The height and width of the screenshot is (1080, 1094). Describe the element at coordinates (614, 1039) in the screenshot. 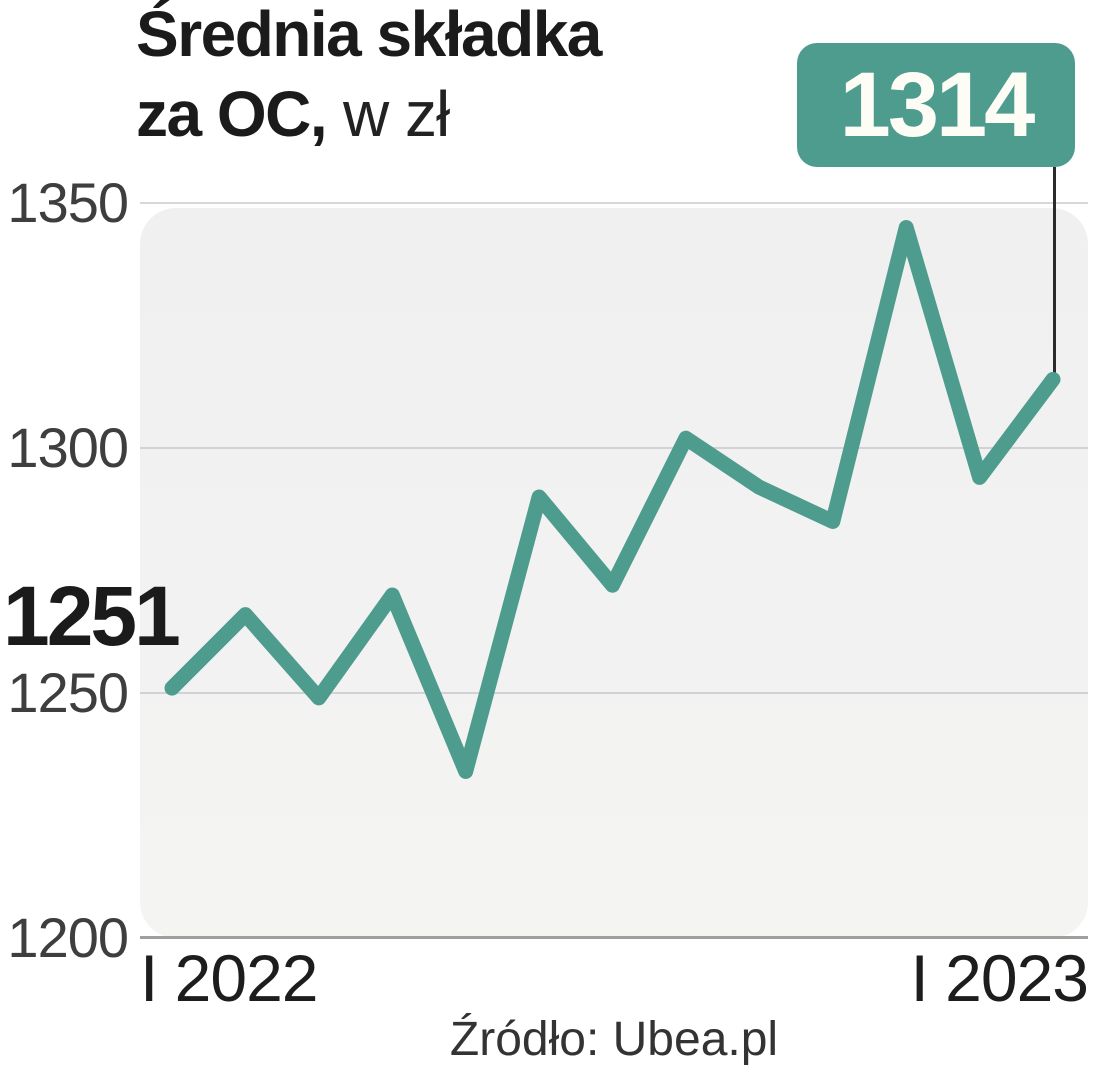

I see `source-caption: Źródło: Ubea.pl` at that location.